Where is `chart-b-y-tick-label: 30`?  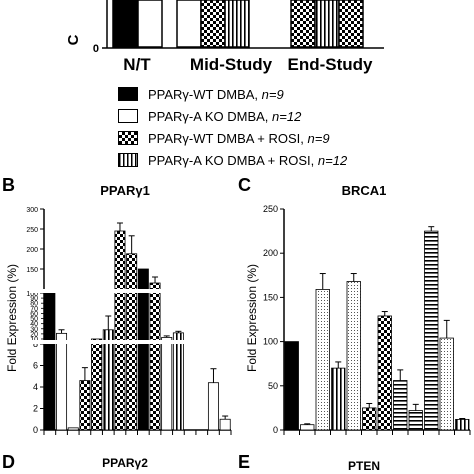 chart-b-y-tick-label: 30 is located at coordinates (34, 329).